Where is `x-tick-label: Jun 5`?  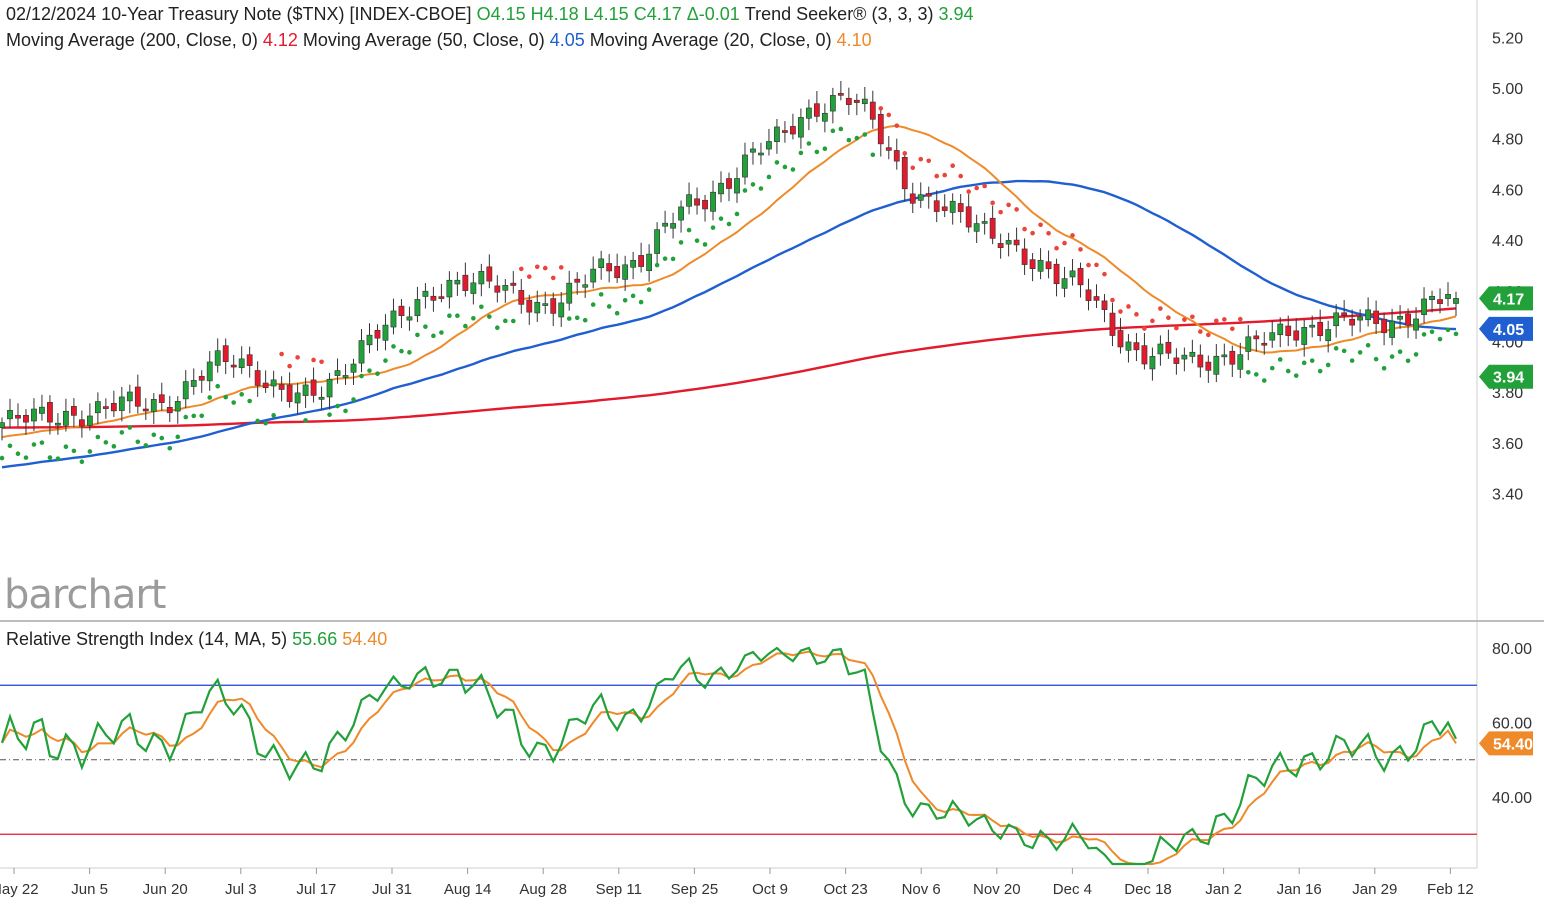 x-tick-label: Jun 5 is located at coordinates (89, 889).